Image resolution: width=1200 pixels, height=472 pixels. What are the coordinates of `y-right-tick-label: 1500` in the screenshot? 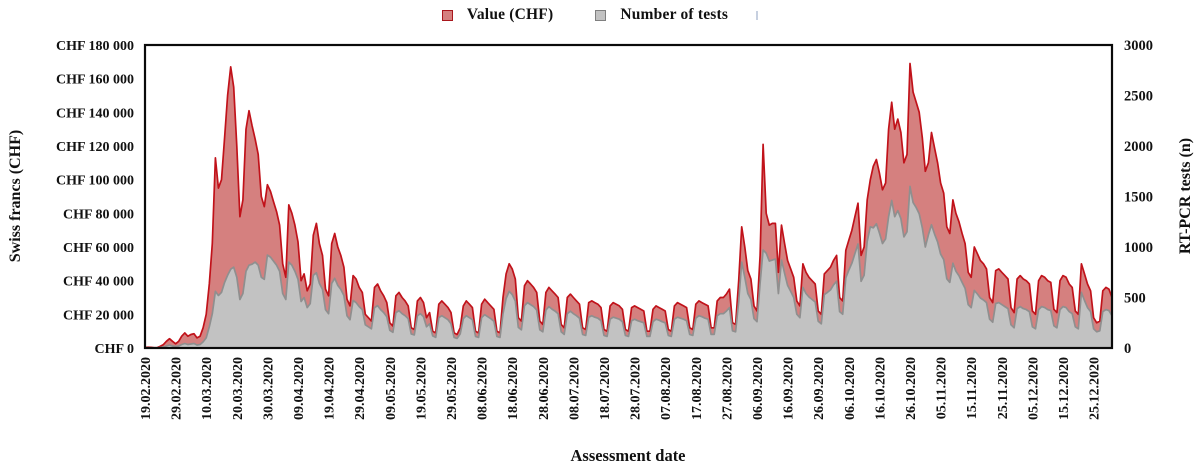 It's located at (1138, 198).